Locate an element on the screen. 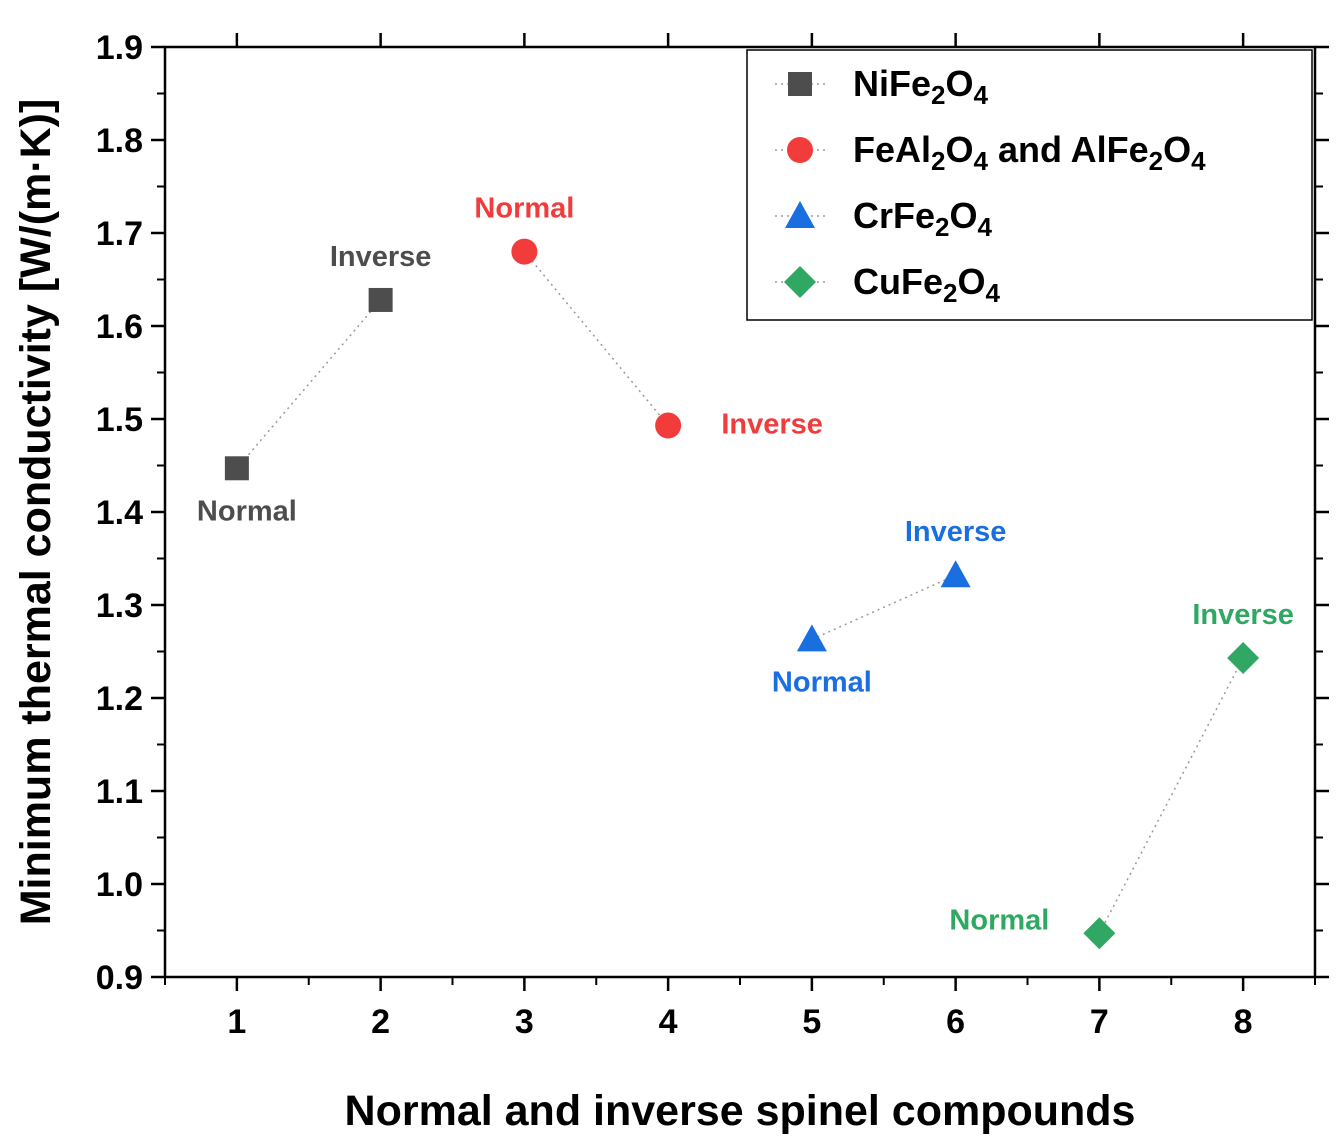 The height and width of the screenshot is (1143, 1336). x-tick-label: 8 is located at coordinates (1243, 1022).